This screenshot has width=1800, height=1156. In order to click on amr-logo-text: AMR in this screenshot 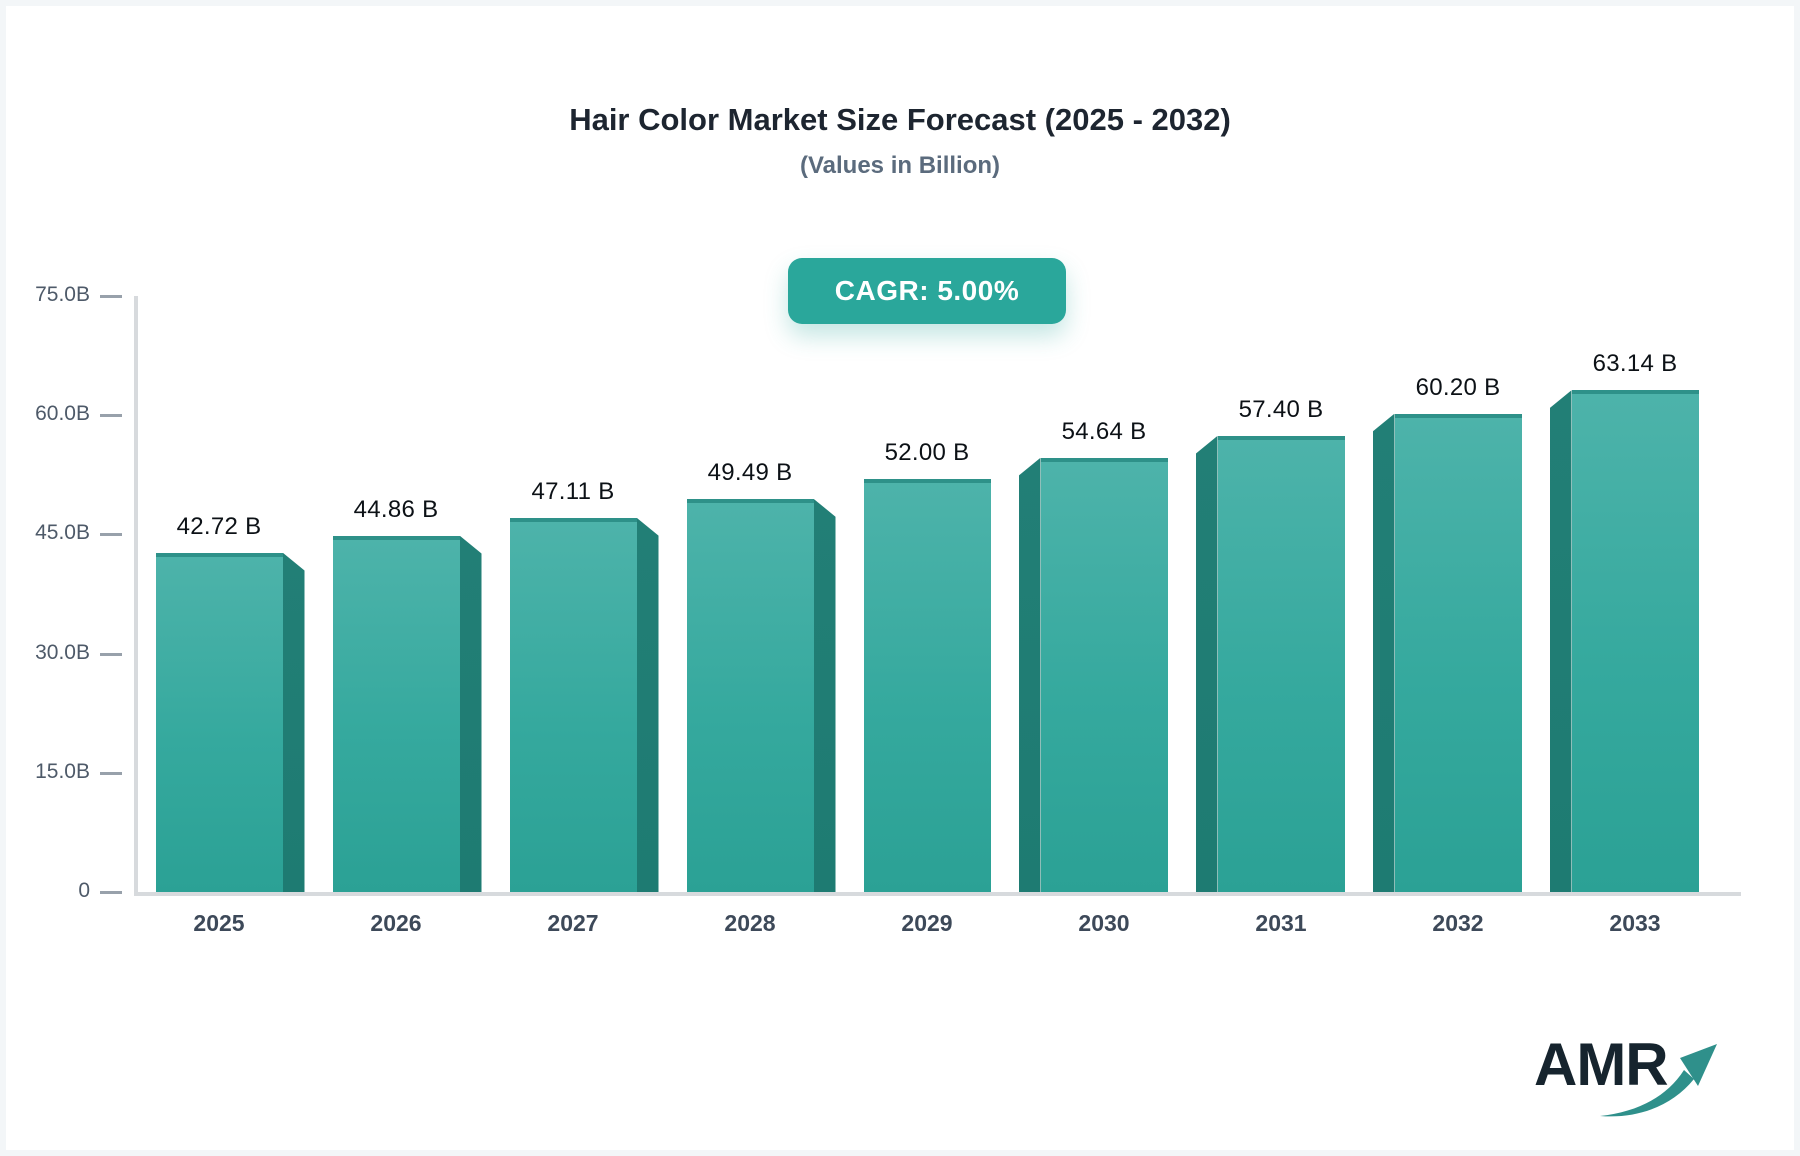, I will do `click(1601, 1064)`.